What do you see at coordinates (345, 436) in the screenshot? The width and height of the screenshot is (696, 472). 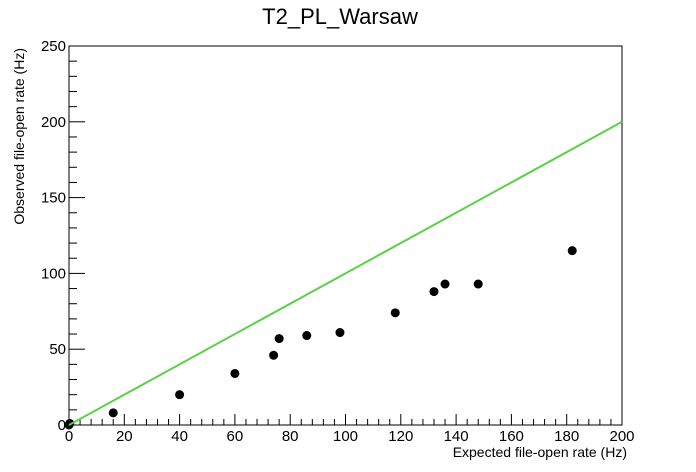 I see `x-tick-label: 100` at bounding box center [345, 436].